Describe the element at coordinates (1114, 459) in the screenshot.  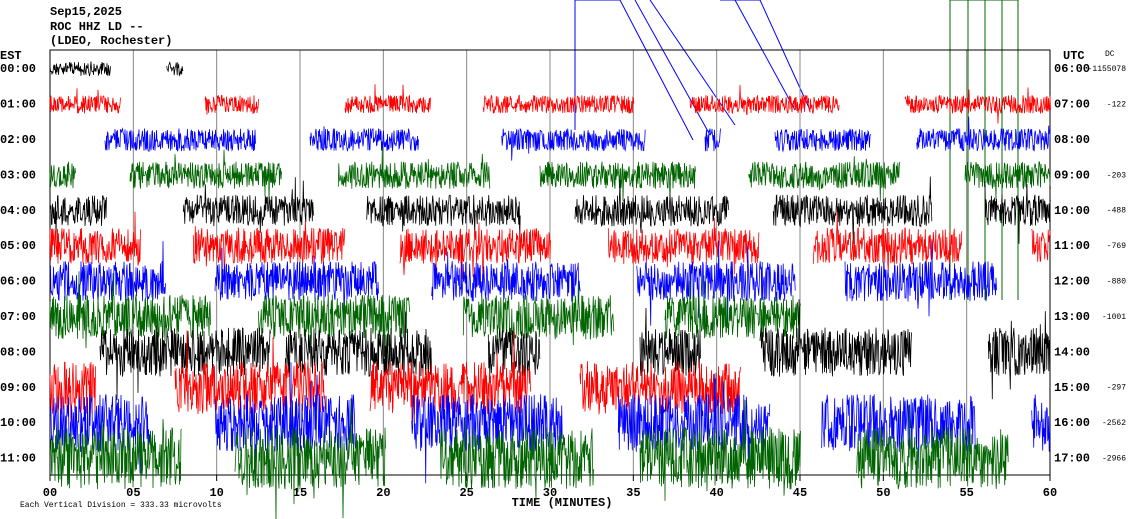
I see `dc-value: -2966` at that location.